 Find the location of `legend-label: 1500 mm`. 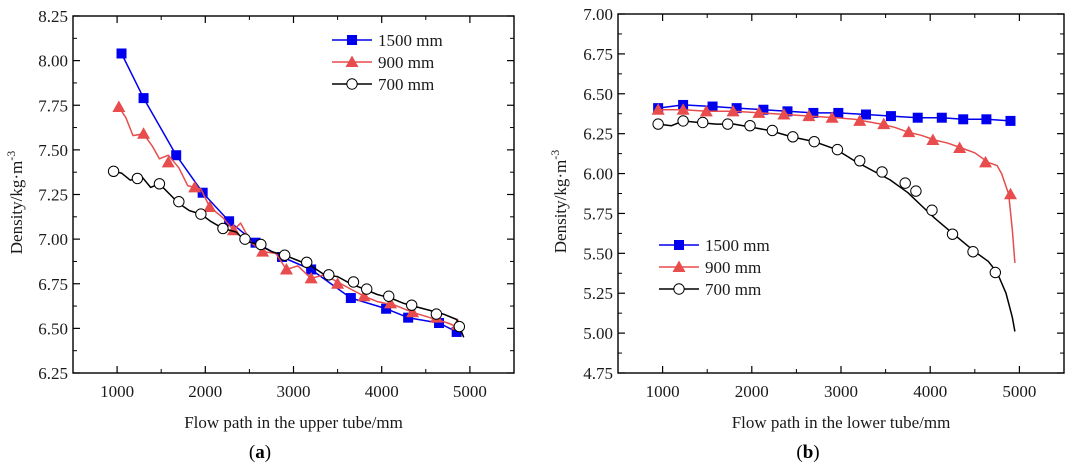

legend-label: 1500 mm is located at coordinates (410, 40).